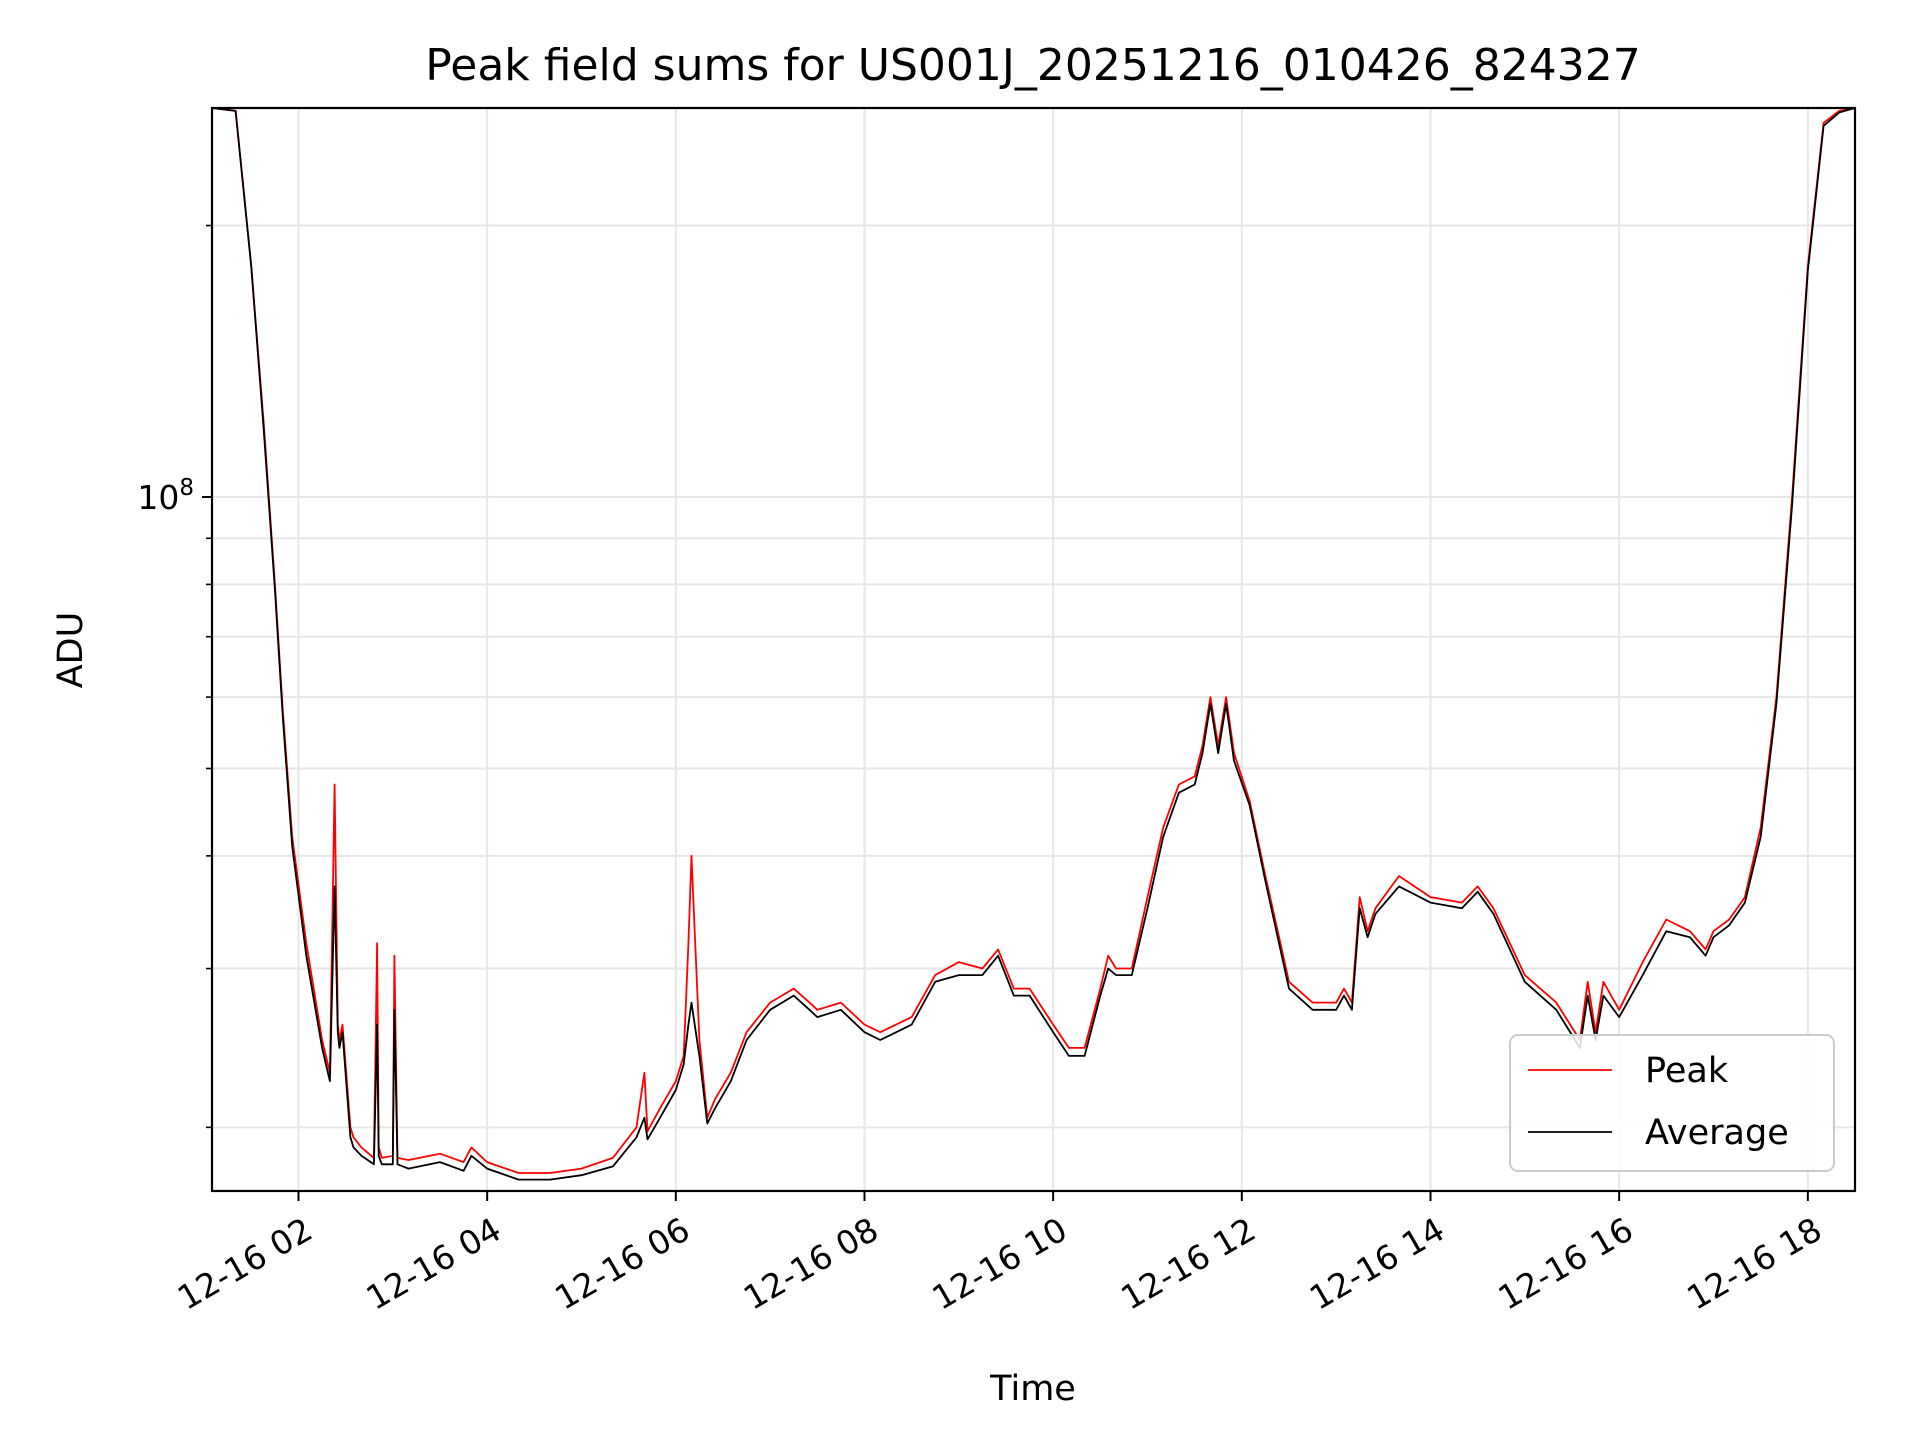 The image size is (1920, 1440). I want to click on y-axis: 108, so click(174, 676).